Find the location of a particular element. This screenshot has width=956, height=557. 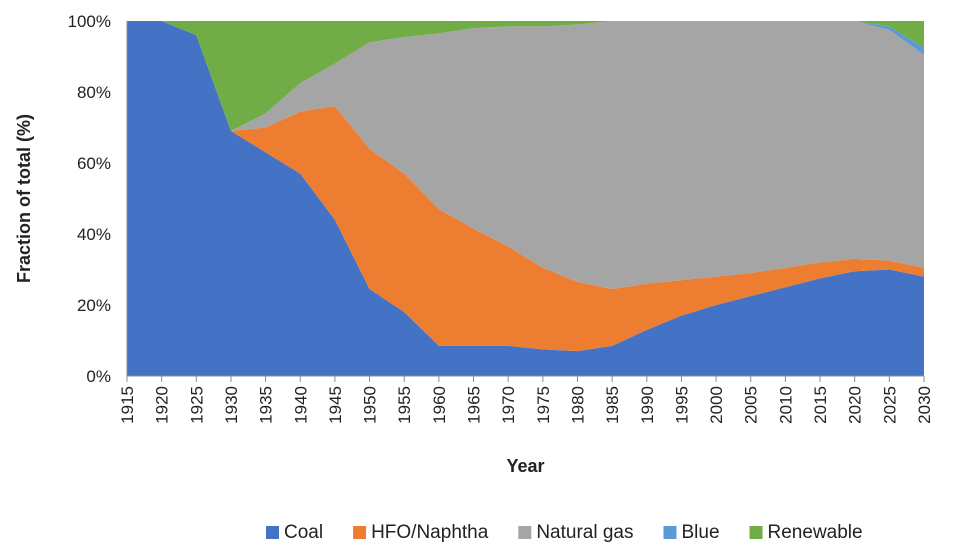

legend-item-renewable: Renewable is located at coordinates (806, 532).